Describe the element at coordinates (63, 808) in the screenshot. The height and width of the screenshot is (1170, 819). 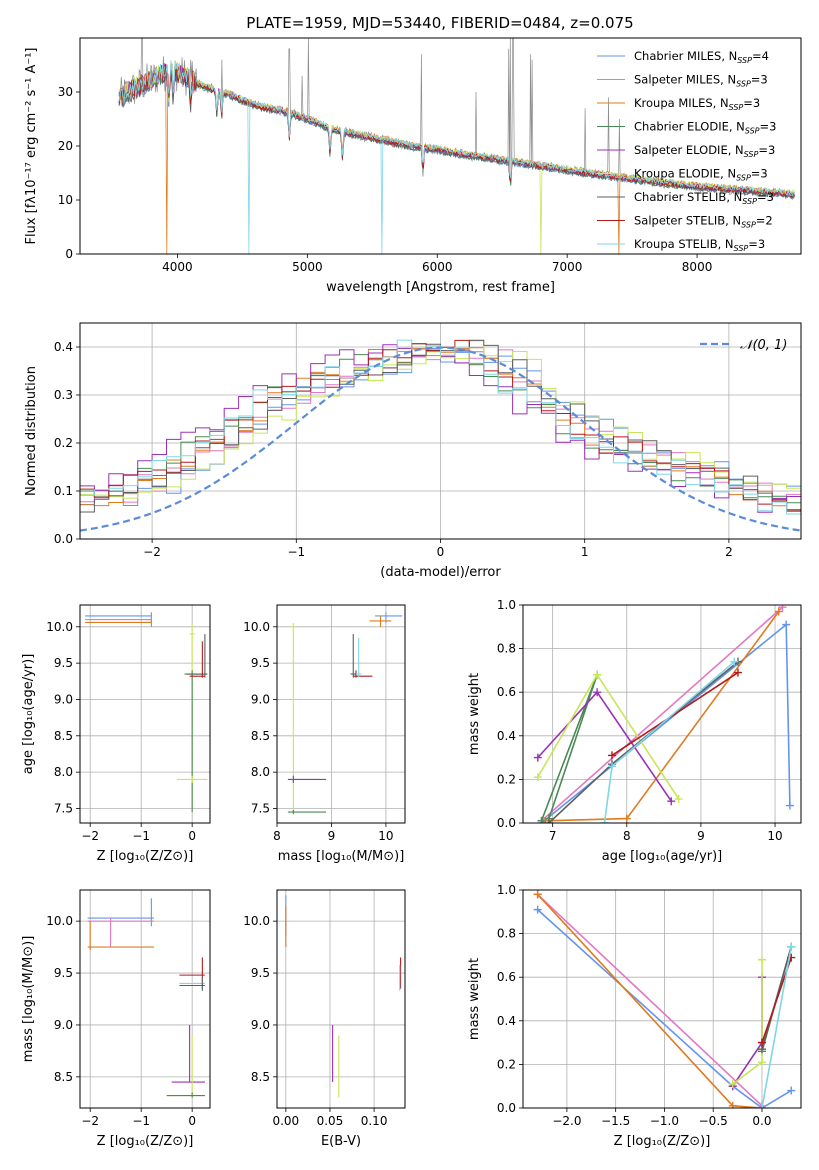
I see `y-tick-label: 7.5` at that location.